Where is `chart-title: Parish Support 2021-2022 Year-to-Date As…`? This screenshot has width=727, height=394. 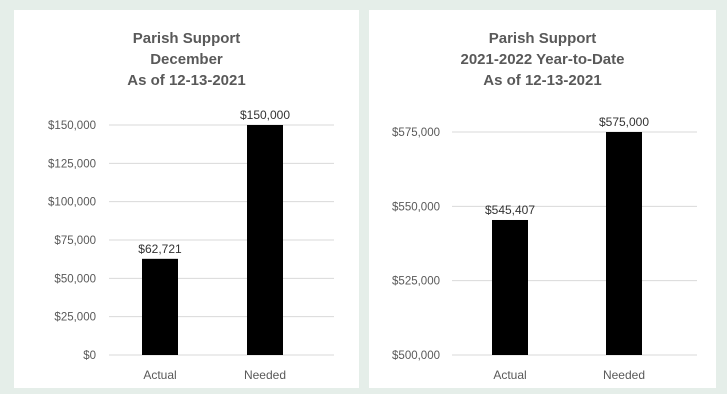 chart-title: Parish Support 2021-2022 Year-to-Date As… is located at coordinates (542, 59).